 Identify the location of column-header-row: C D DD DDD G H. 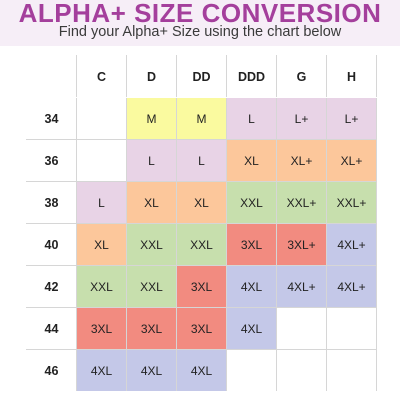
(201, 76).